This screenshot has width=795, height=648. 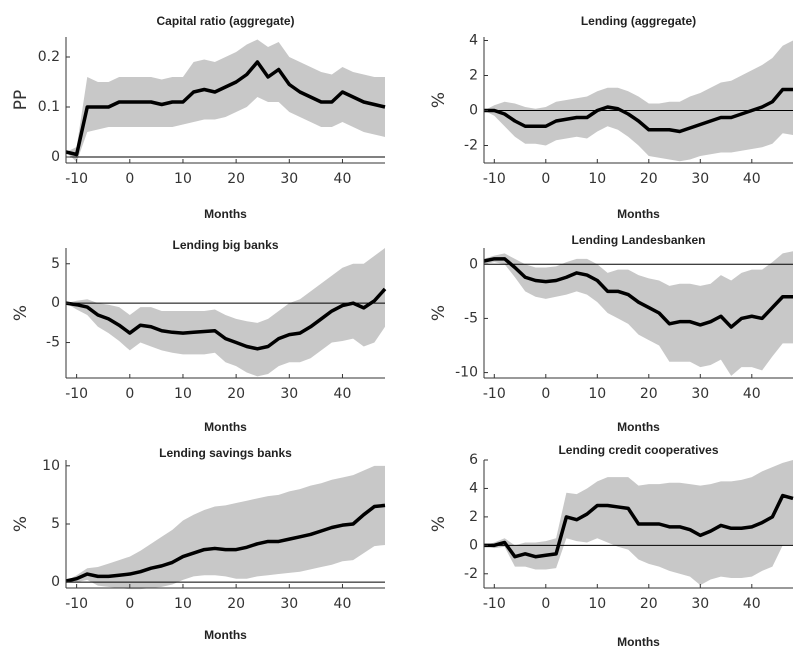 What do you see at coordinates (225, 245) in the screenshot?
I see `panel-title: Lending big banks` at bounding box center [225, 245].